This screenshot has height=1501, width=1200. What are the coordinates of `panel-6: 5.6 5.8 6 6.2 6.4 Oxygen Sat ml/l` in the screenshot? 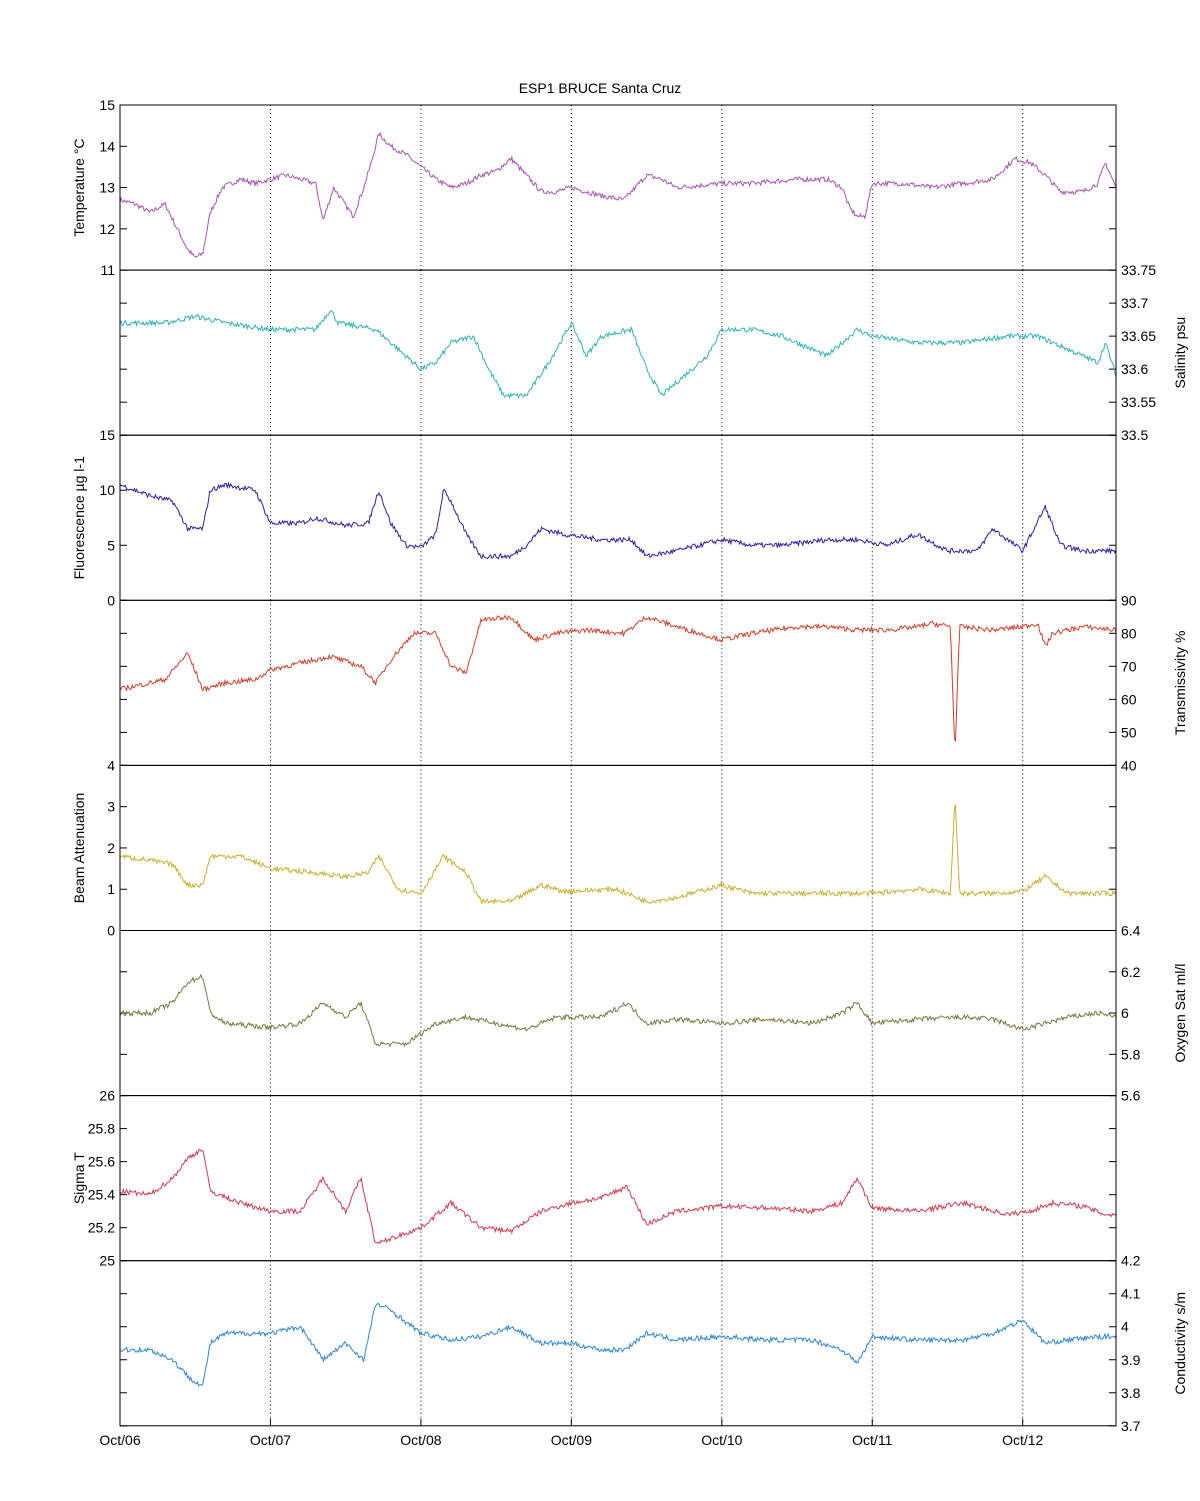 It's located at (653, 1013).